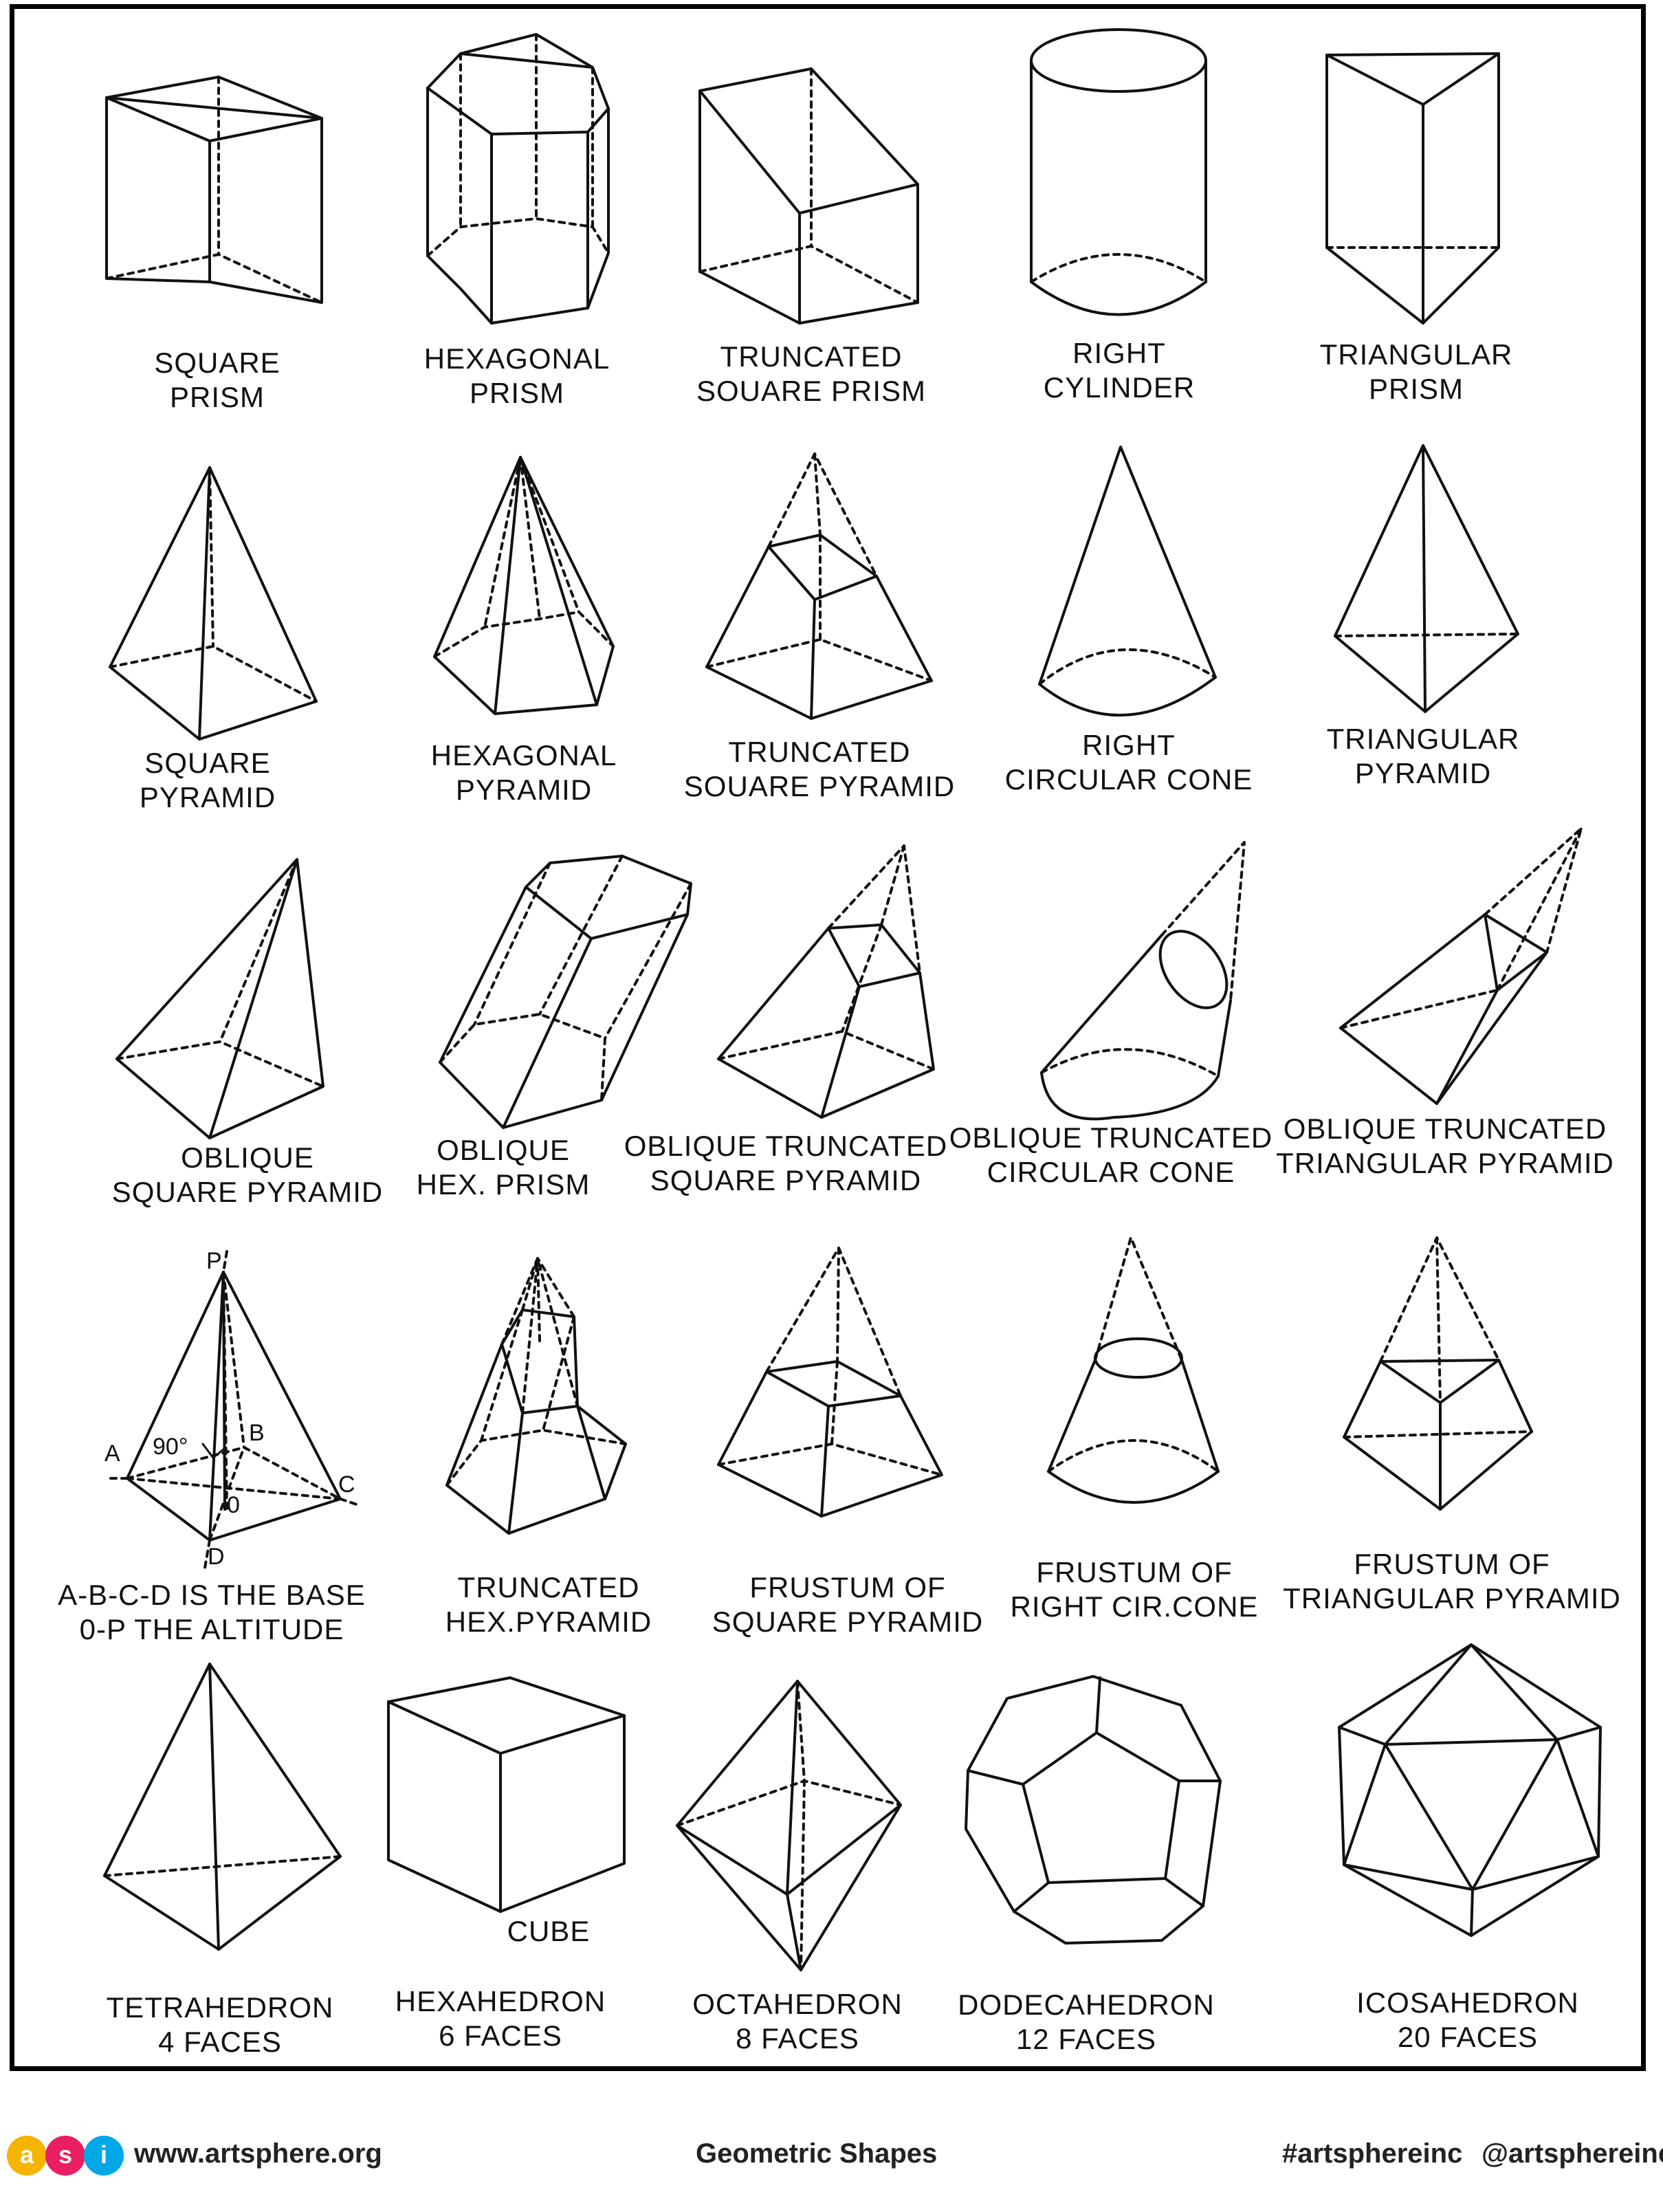 The width and height of the screenshot is (1663, 2212). I want to click on footer-handle: @artsphereinc, so click(1572, 2153).